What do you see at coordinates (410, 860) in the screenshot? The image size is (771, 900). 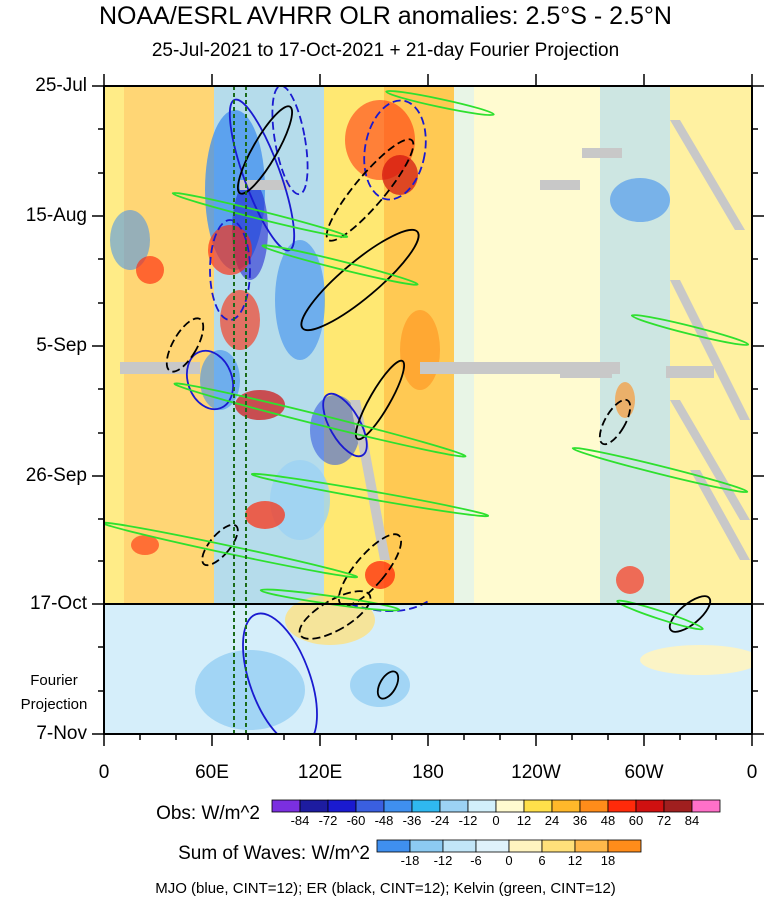 I see `waves-colorbar-tick-label: -18` at bounding box center [410, 860].